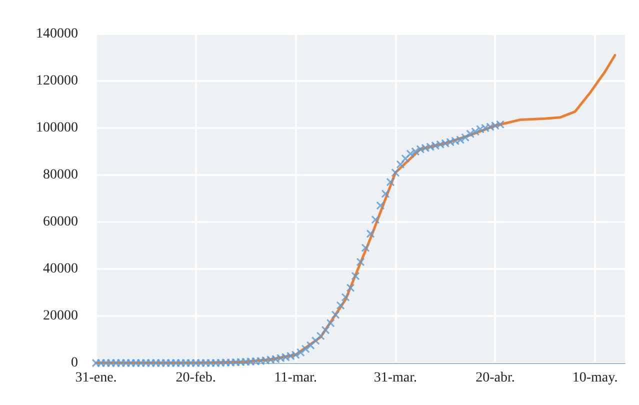 This screenshot has height=405, width=639. What do you see at coordinates (495, 378) in the screenshot?
I see `x-tick-label: 20-abr.` at bounding box center [495, 378].